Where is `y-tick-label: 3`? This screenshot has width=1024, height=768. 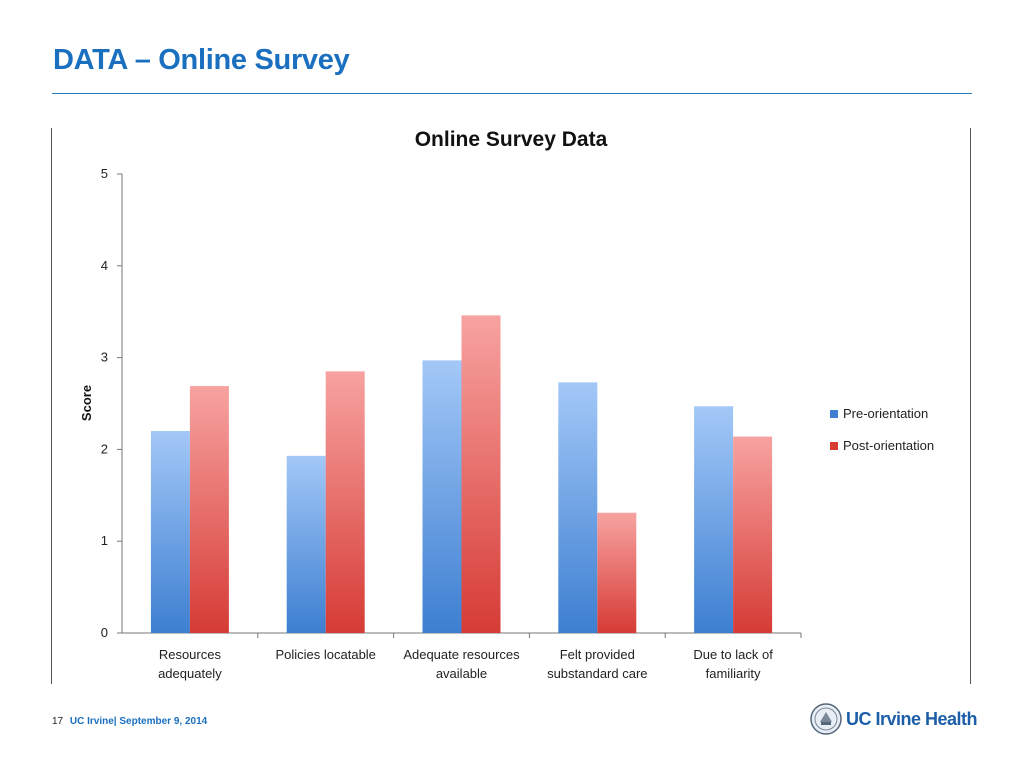 y-tick-label: 3 is located at coordinates (104, 357).